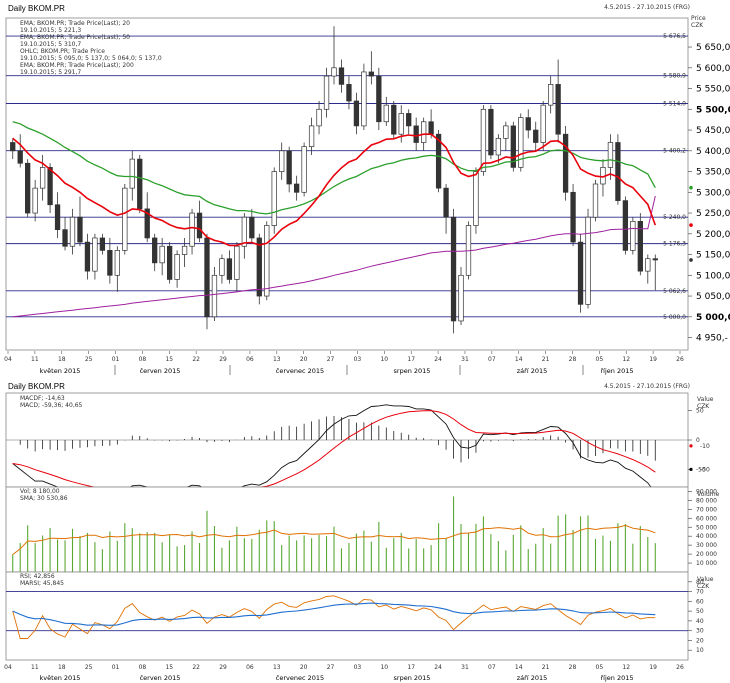  Describe the element at coordinates (700, 601) in the screenshot. I see `rsi-ytick-label-2: 60` at that location.